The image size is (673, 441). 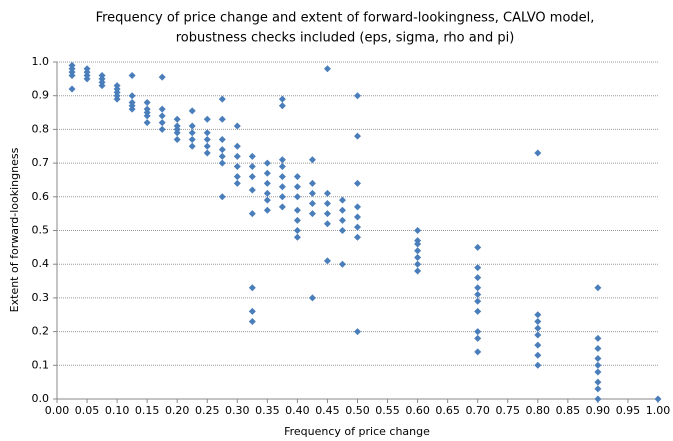 What do you see at coordinates (41, 61) in the screenshot?
I see `y-tick-label: 1.0` at bounding box center [41, 61].